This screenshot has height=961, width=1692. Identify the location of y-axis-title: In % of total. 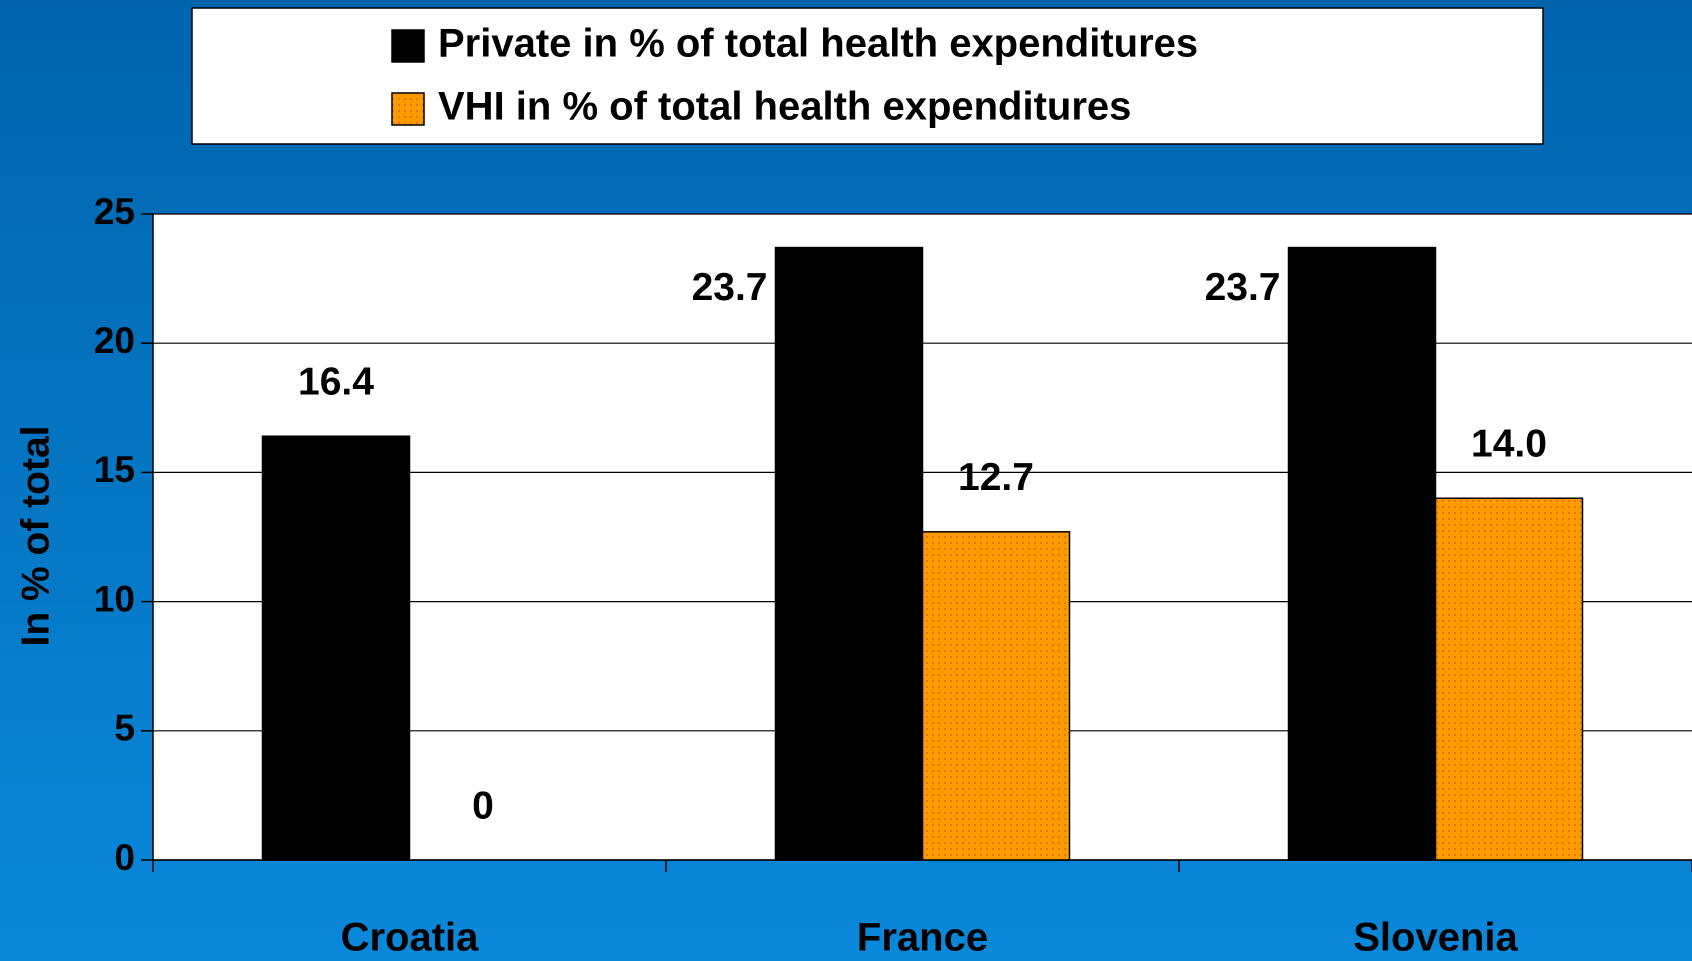
(35, 536).